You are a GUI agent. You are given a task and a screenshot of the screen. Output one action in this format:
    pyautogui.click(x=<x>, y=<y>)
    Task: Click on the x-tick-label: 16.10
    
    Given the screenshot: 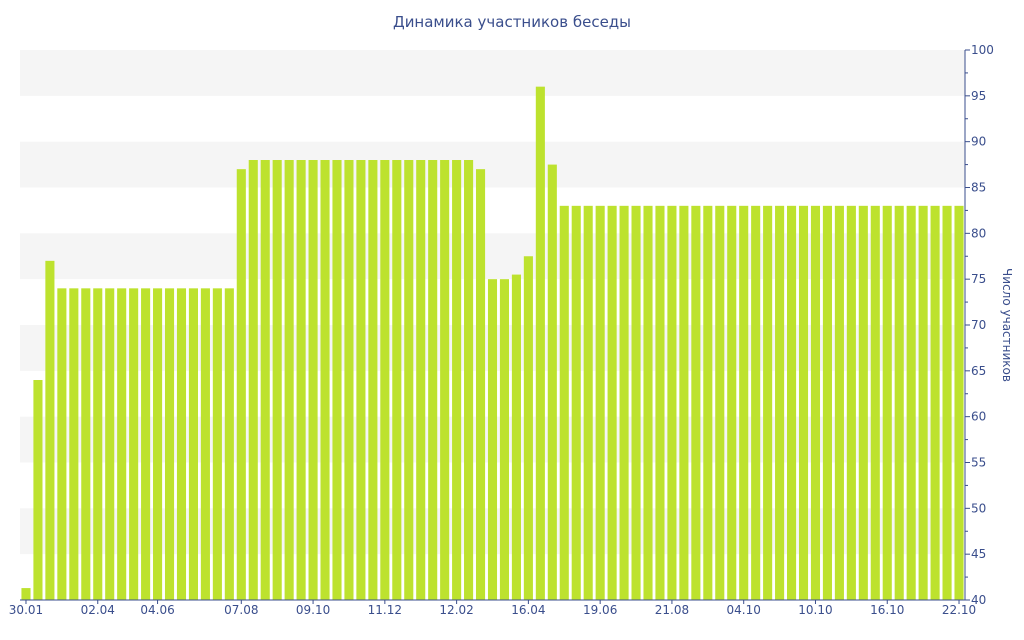 What is the action you would take?
    pyautogui.click(x=887, y=610)
    